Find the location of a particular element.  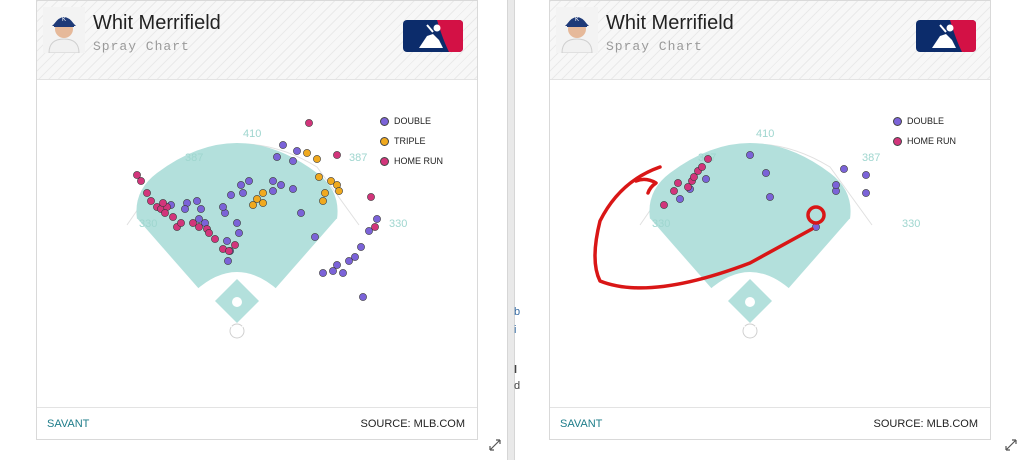

distance-right-center: 387 is located at coordinates (871, 158).